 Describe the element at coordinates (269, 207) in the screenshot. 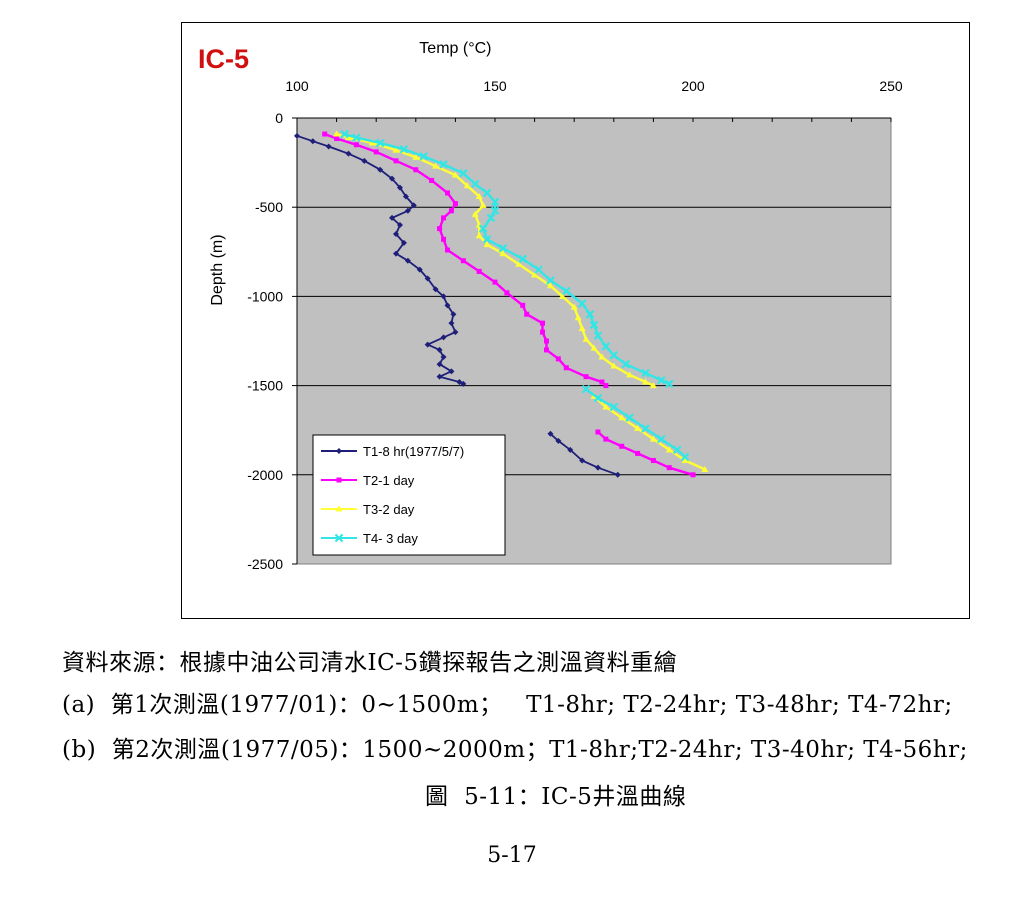

I see `y-tick-label: -500` at that location.